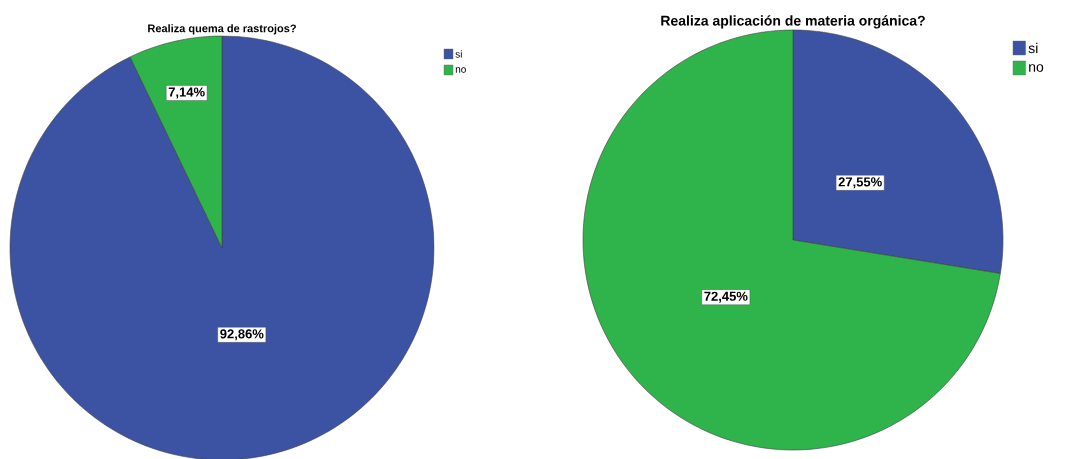 The height and width of the screenshot is (459, 1088). Describe the element at coordinates (186, 93) in the screenshot. I see `data-label: 7,14%` at that location.